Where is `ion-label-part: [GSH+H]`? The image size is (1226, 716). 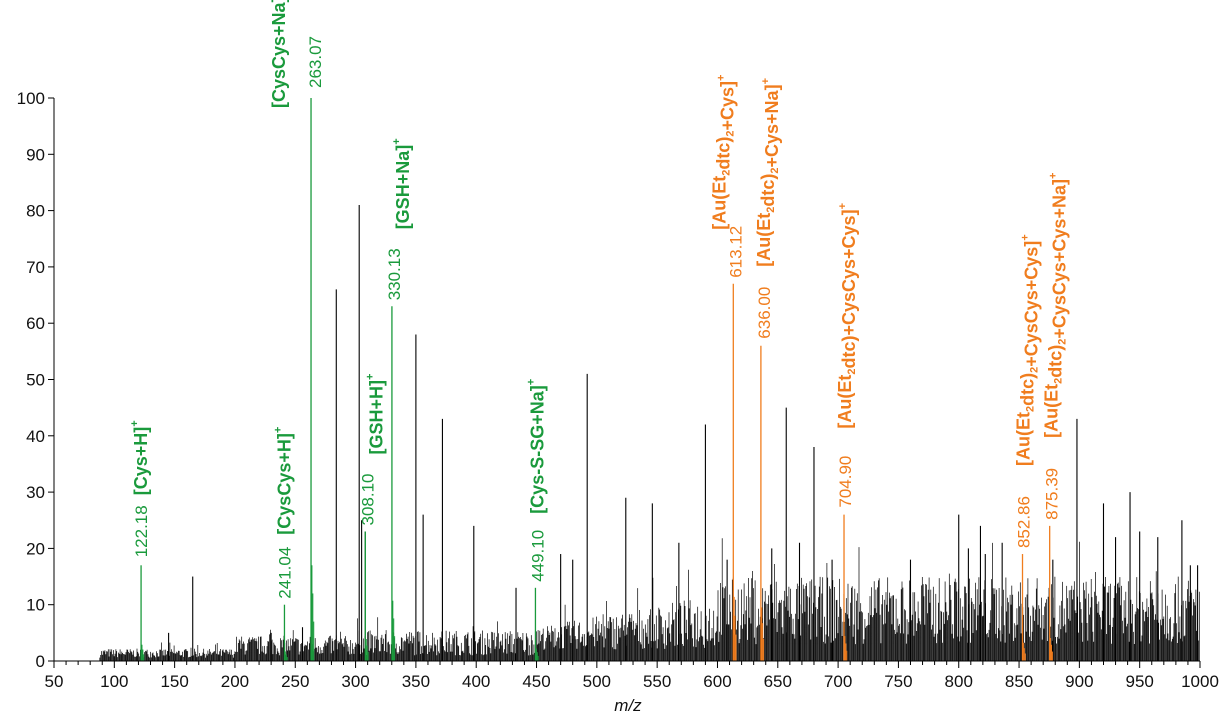 ion-label-part: [GSH+H] is located at coordinates (376, 417).